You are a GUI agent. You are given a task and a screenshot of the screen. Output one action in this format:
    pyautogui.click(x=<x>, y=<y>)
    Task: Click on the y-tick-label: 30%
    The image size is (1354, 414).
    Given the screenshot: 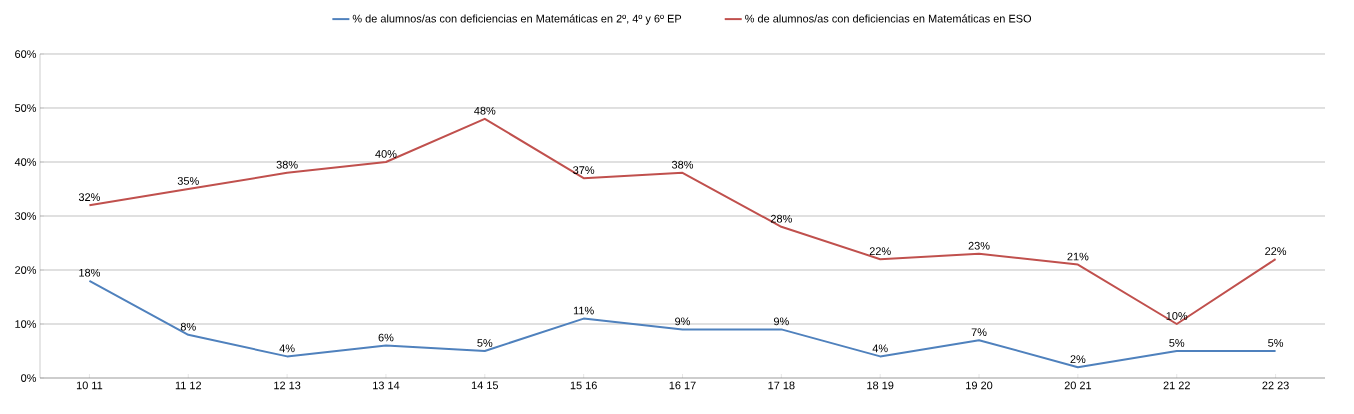 What is the action you would take?
    pyautogui.click(x=25, y=216)
    